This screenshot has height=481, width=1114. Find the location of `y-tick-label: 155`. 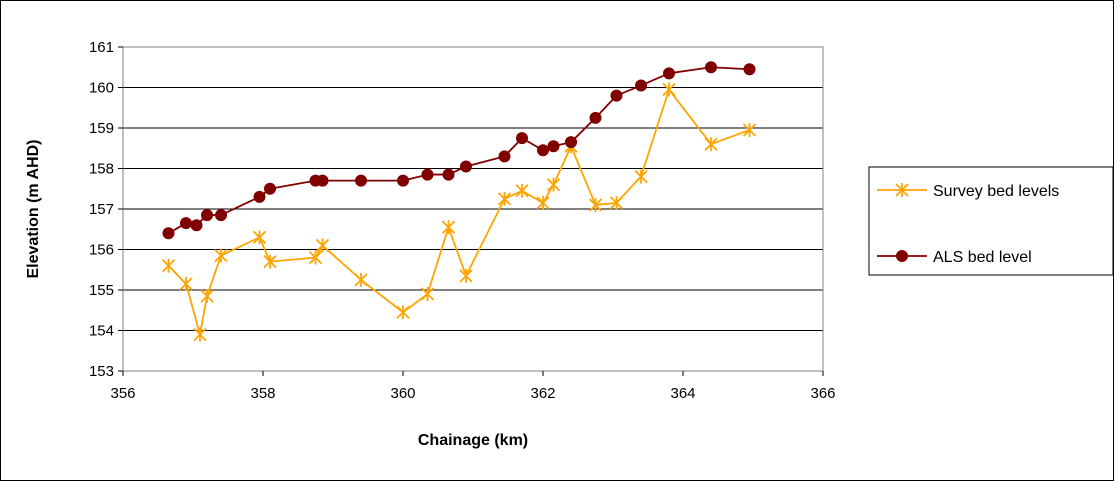

y-tick-label: 155 is located at coordinates (101, 290).